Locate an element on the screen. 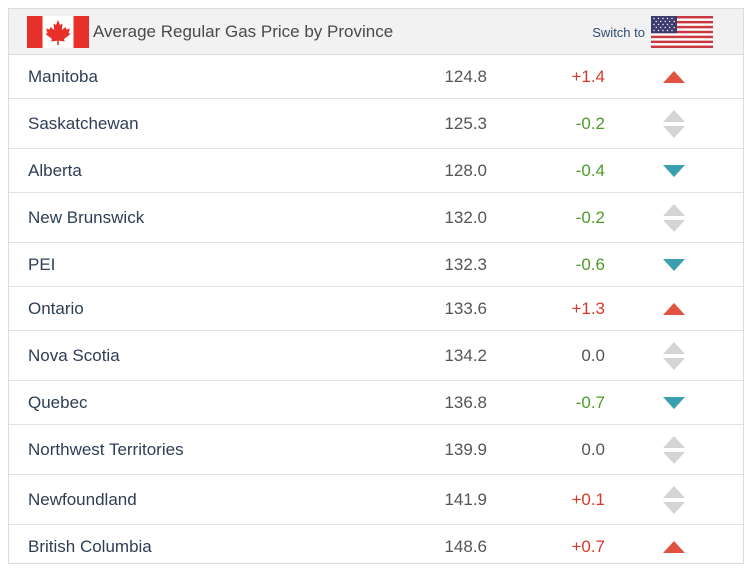  province-name: Manitoba is located at coordinates (63, 76).